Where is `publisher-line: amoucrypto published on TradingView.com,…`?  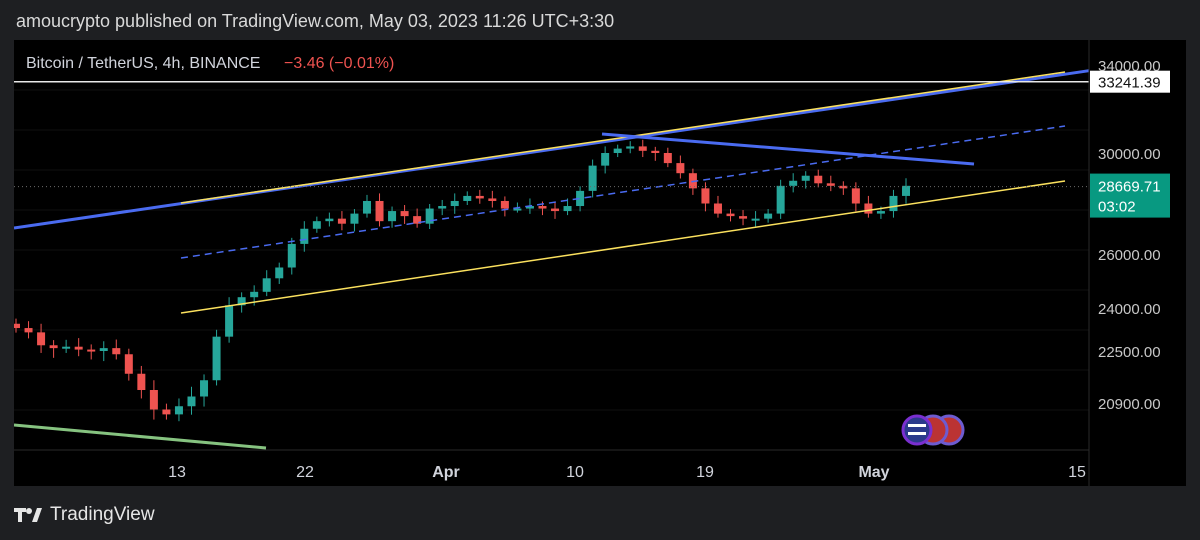 publisher-line: amoucrypto published on TradingView.com,… is located at coordinates (315, 21).